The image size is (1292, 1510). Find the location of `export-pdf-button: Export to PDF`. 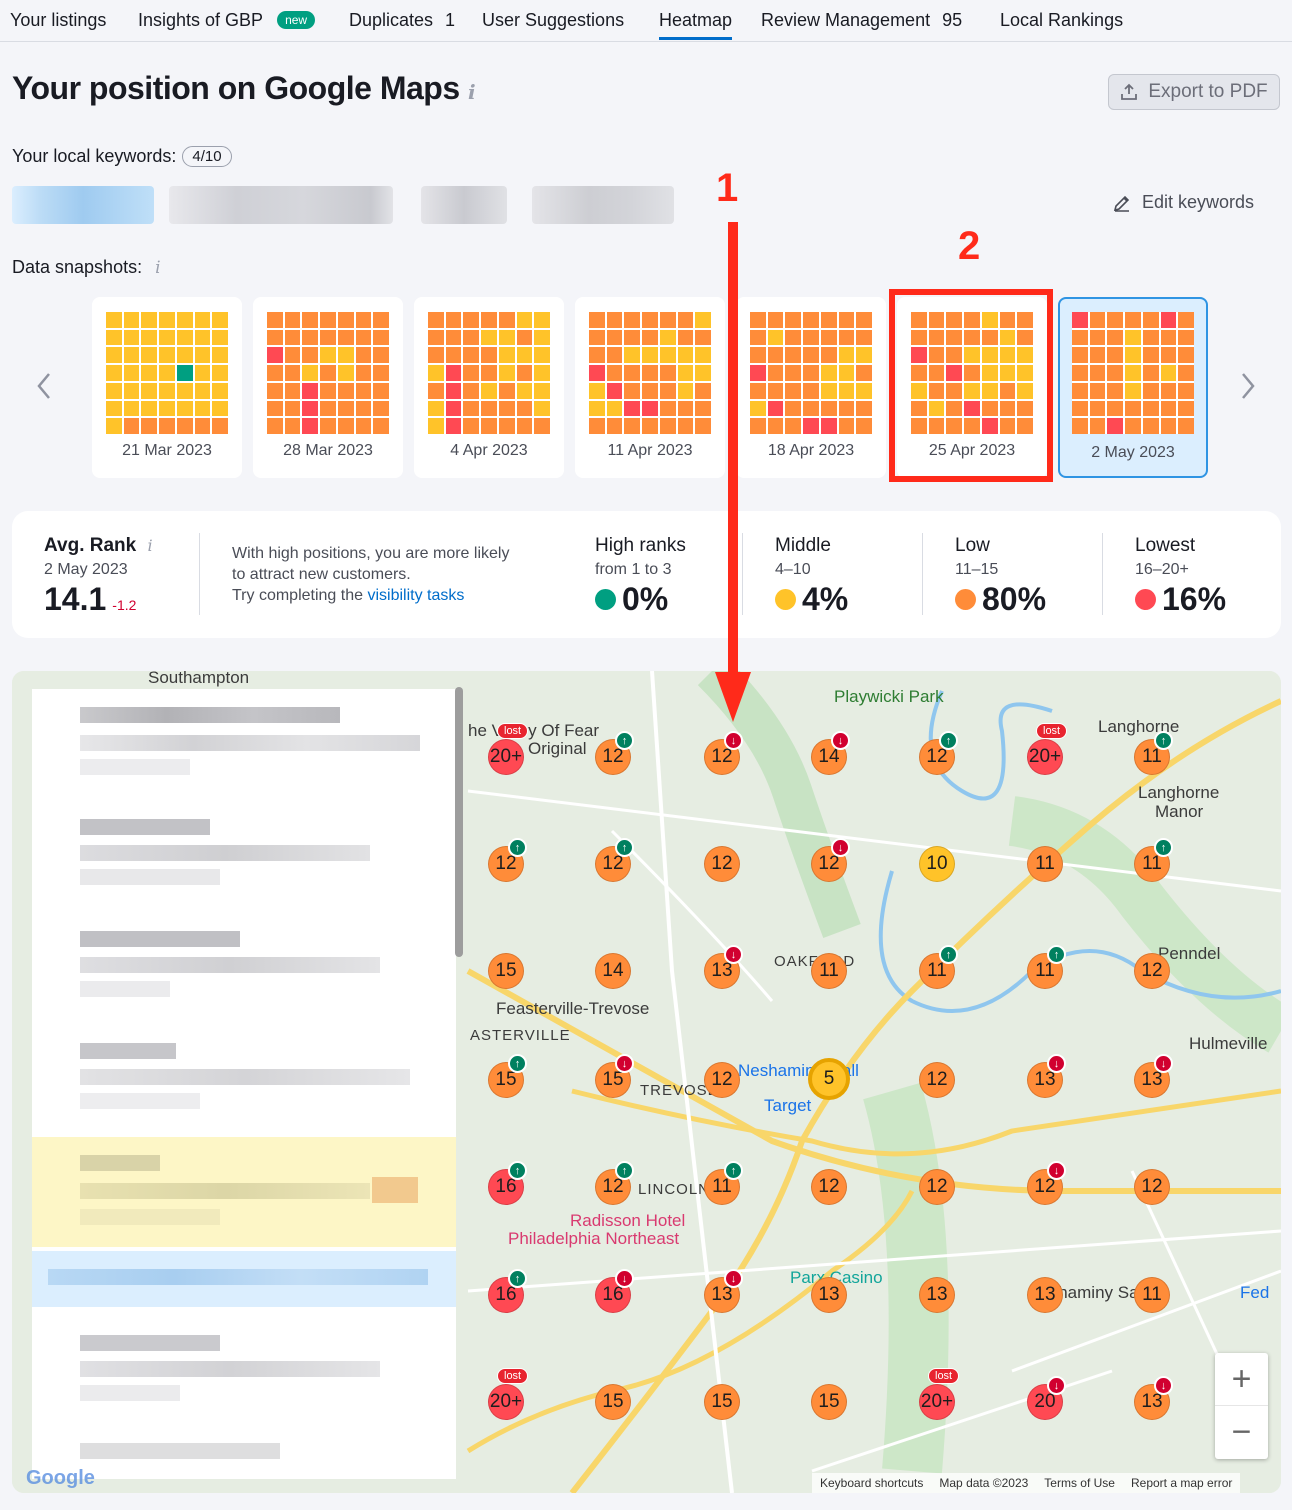

export-pdf-button: Export to PDF is located at coordinates (1194, 92).